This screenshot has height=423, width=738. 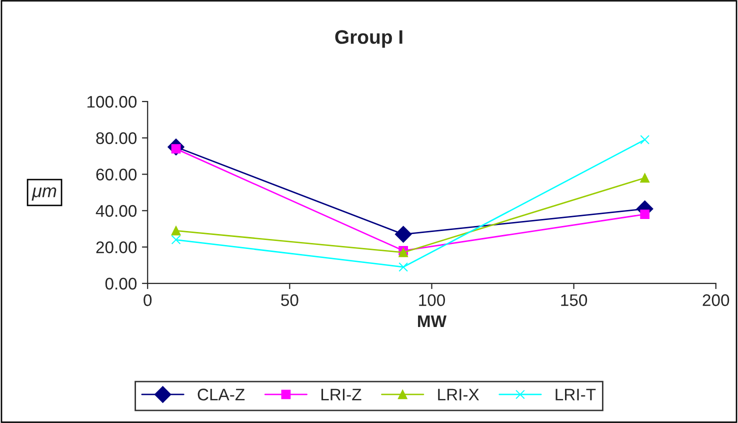 I want to click on y-axis-title: μm, so click(x=44, y=194).